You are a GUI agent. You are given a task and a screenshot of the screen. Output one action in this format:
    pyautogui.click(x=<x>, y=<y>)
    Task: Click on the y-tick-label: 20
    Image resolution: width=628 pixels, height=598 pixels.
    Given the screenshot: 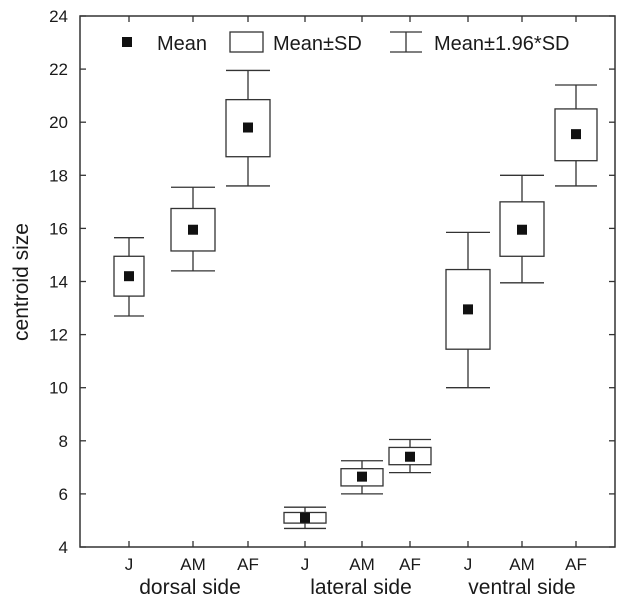 What is the action you would take?
    pyautogui.click(x=58, y=122)
    